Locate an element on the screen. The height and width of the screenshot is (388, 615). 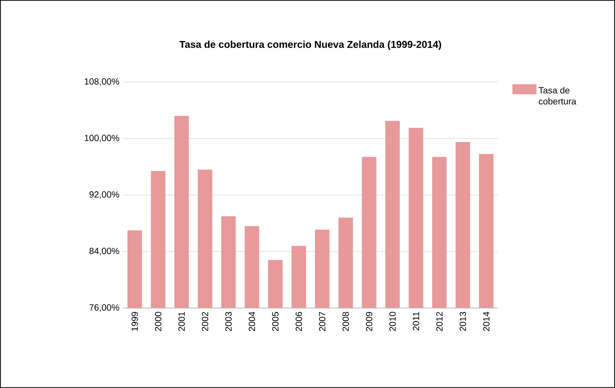
x-tick-label: 2000 is located at coordinates (158, 322).